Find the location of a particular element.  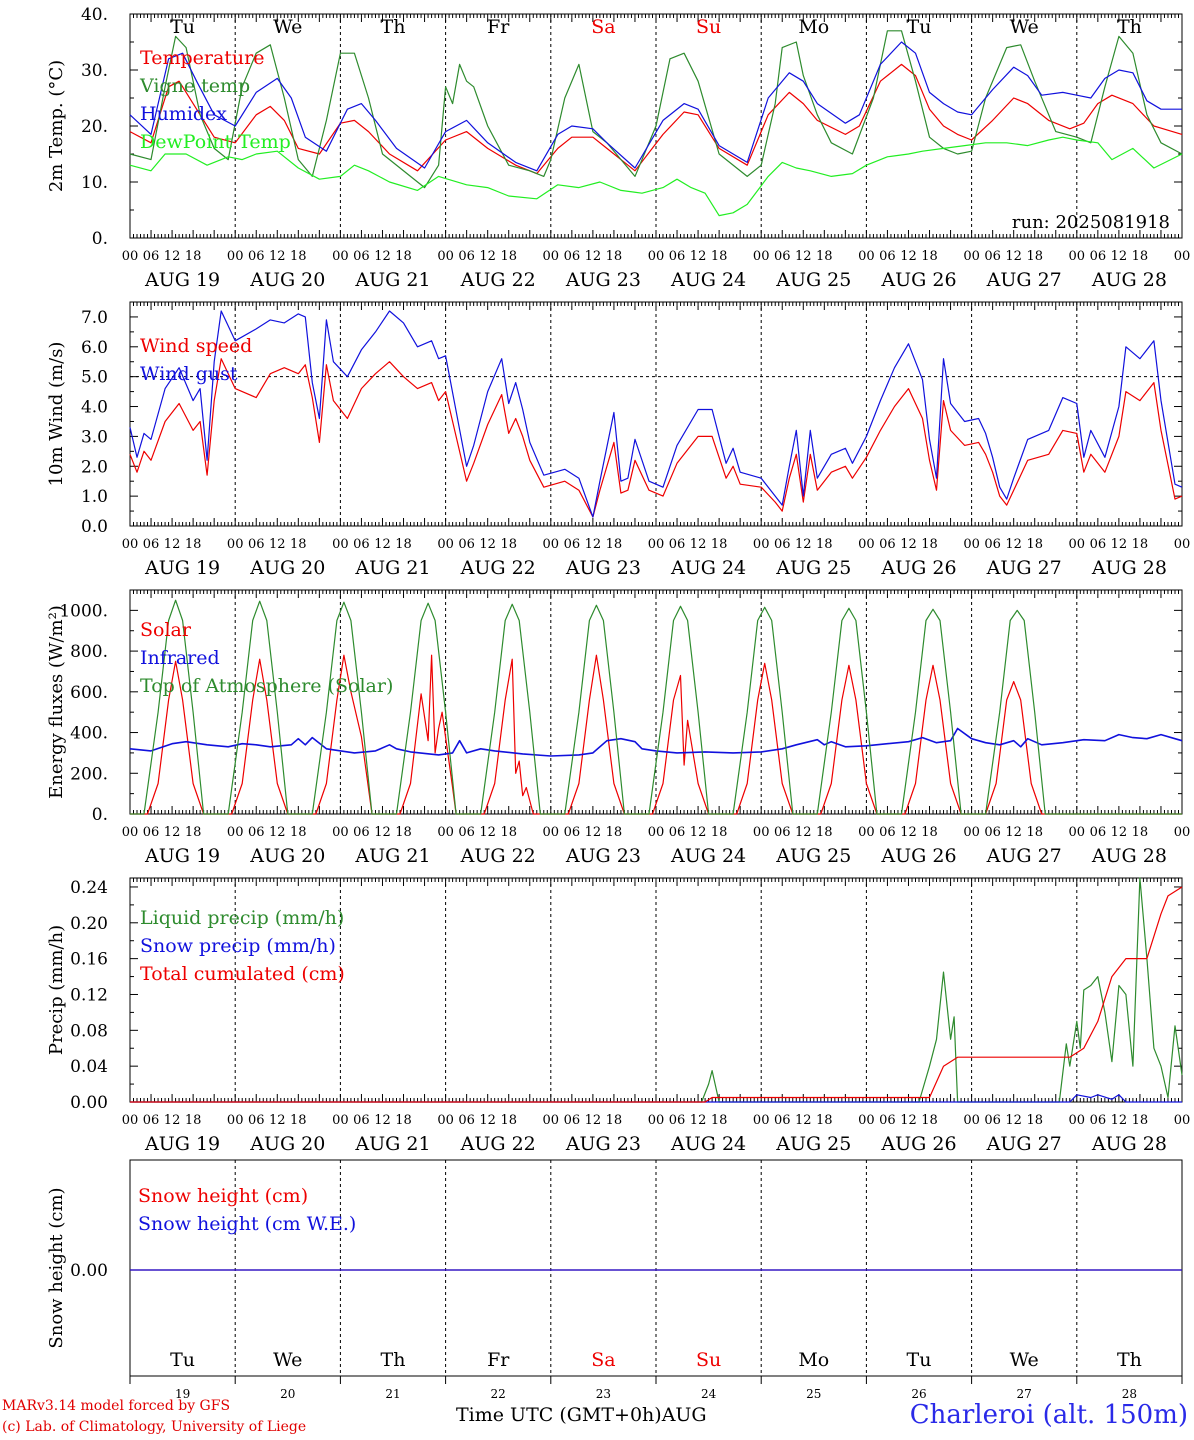

legend-entry: Humidex is located at coordinates (183, 114).